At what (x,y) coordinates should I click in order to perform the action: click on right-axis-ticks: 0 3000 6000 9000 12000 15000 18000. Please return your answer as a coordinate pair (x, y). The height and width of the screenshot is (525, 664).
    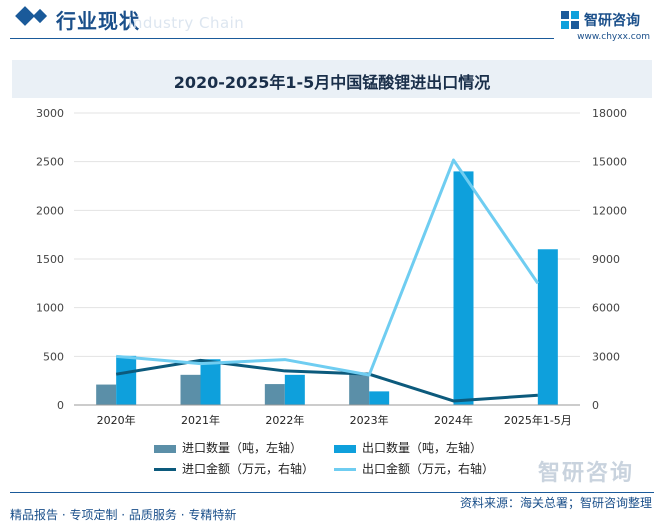
    Looking at the image, I should click on (609, 259).